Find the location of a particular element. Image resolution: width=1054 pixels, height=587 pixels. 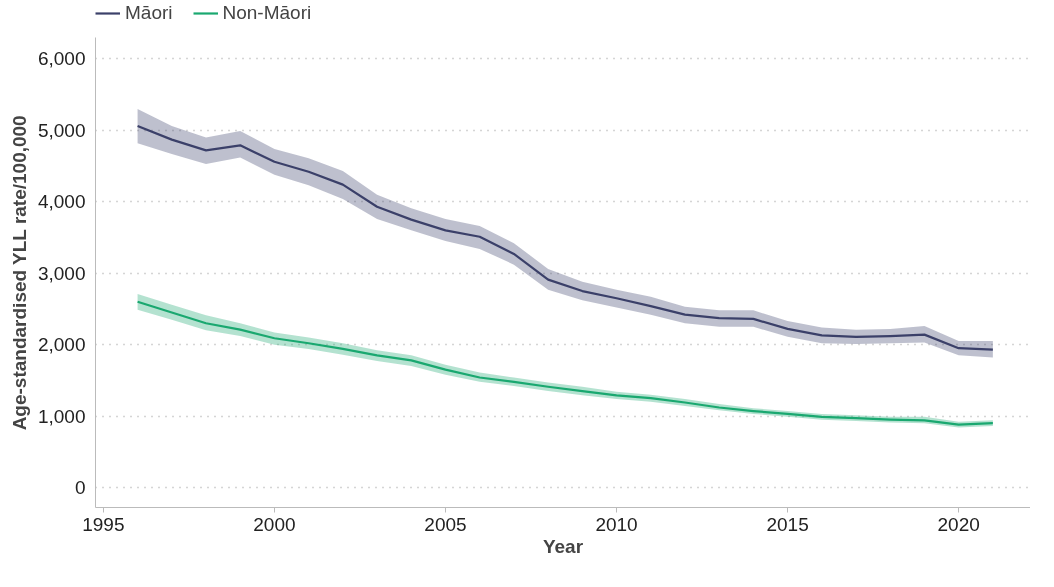

legend-label: Non-Māori is located at coordinates (267, 13).